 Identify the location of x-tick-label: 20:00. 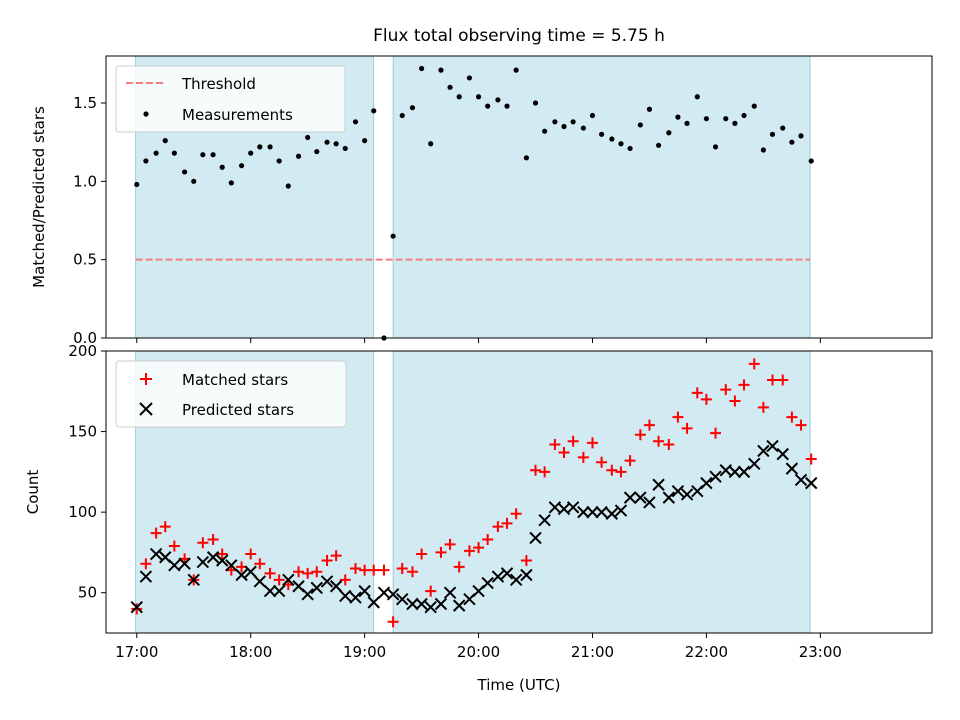
(478, 652).